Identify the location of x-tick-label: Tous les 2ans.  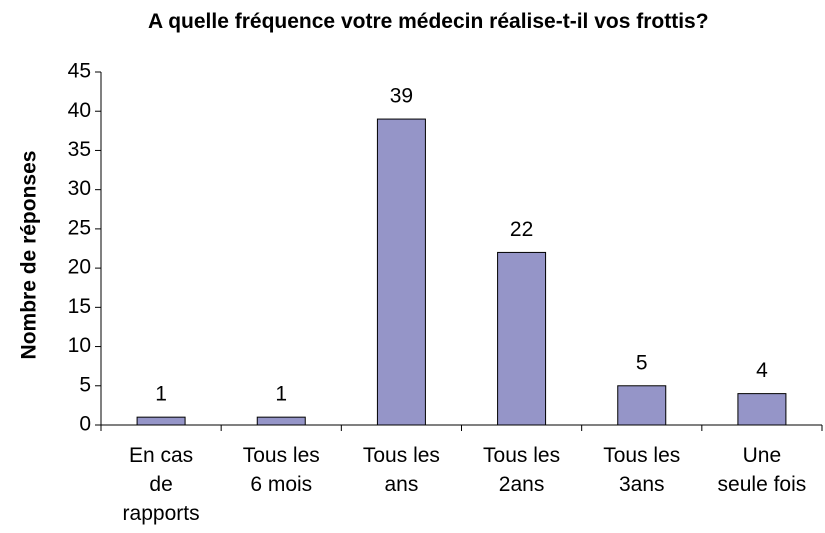
(522, 470).